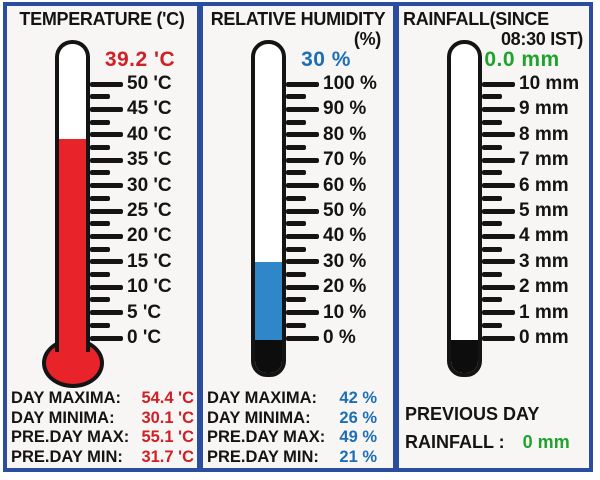  I want to click on stat-value: 26 %, so click(358, 417).